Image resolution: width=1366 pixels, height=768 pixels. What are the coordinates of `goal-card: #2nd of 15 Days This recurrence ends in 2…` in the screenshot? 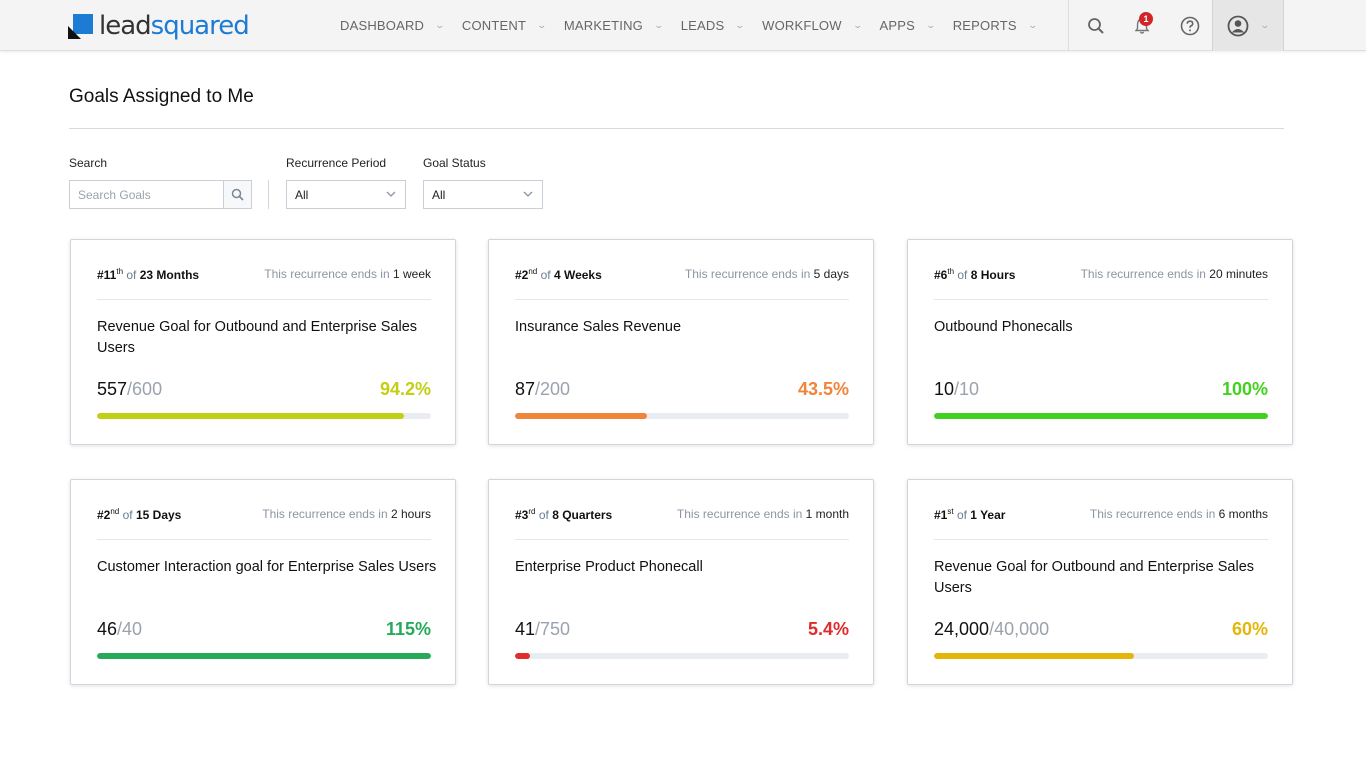 It's located at (263, 582).